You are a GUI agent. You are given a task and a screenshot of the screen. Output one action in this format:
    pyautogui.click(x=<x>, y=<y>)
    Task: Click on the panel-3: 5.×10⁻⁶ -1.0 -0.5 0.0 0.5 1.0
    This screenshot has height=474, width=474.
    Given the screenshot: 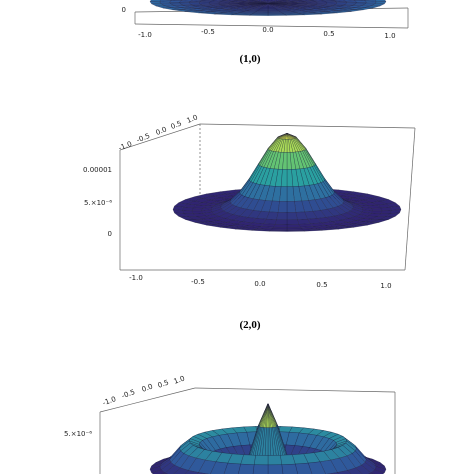 What is the action you would take?
    pyautogui.click(x=230, y=424)
    